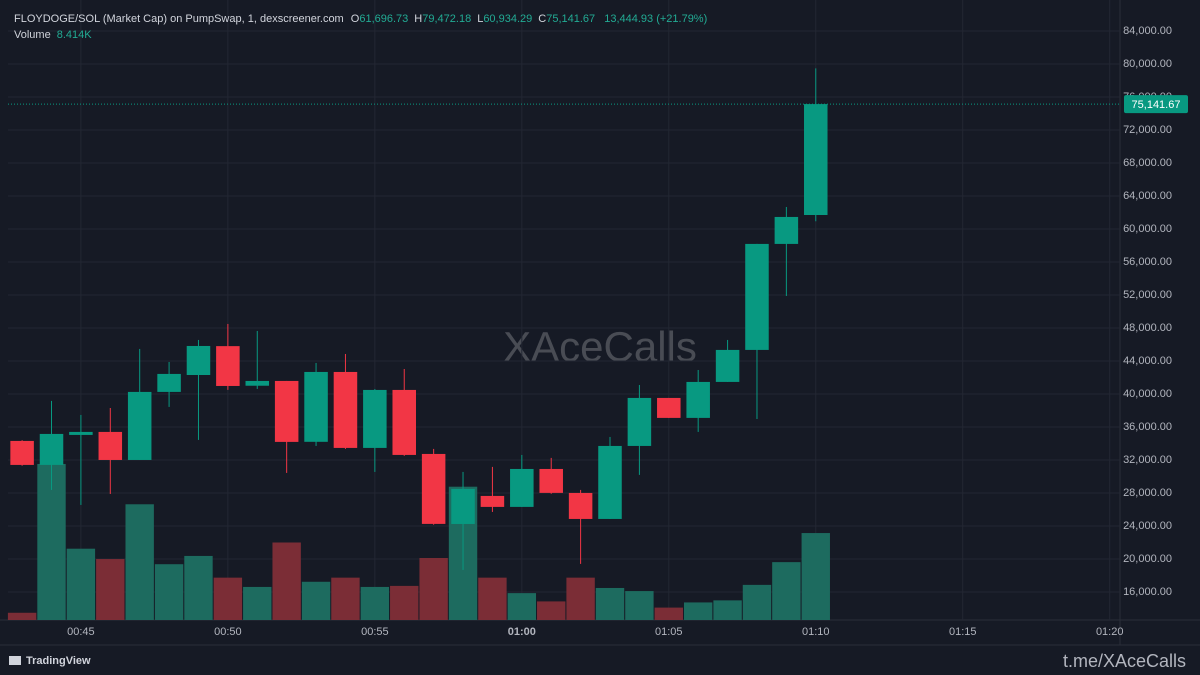 The image size is (1200, 675). I want to click on y-tick-label: 20,000.00, so click(1147, 559).